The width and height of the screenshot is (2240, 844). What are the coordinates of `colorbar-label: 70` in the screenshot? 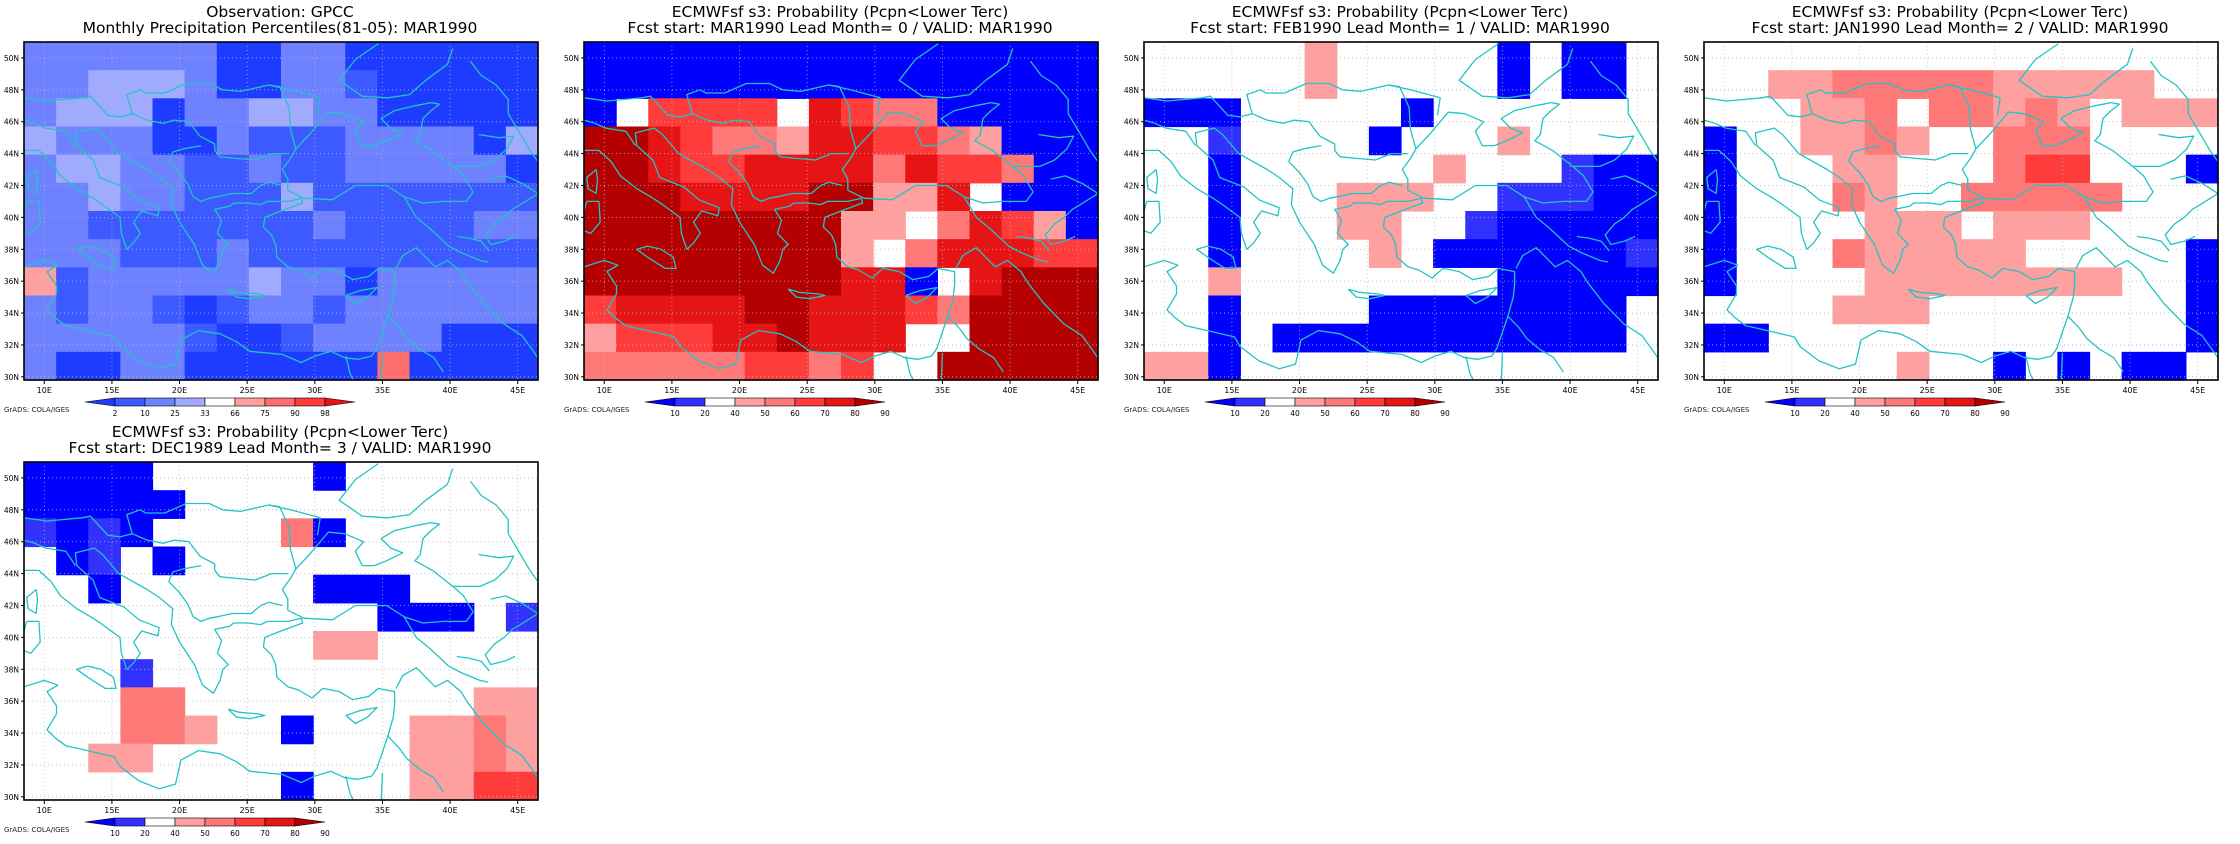 It's located at (265, 833).